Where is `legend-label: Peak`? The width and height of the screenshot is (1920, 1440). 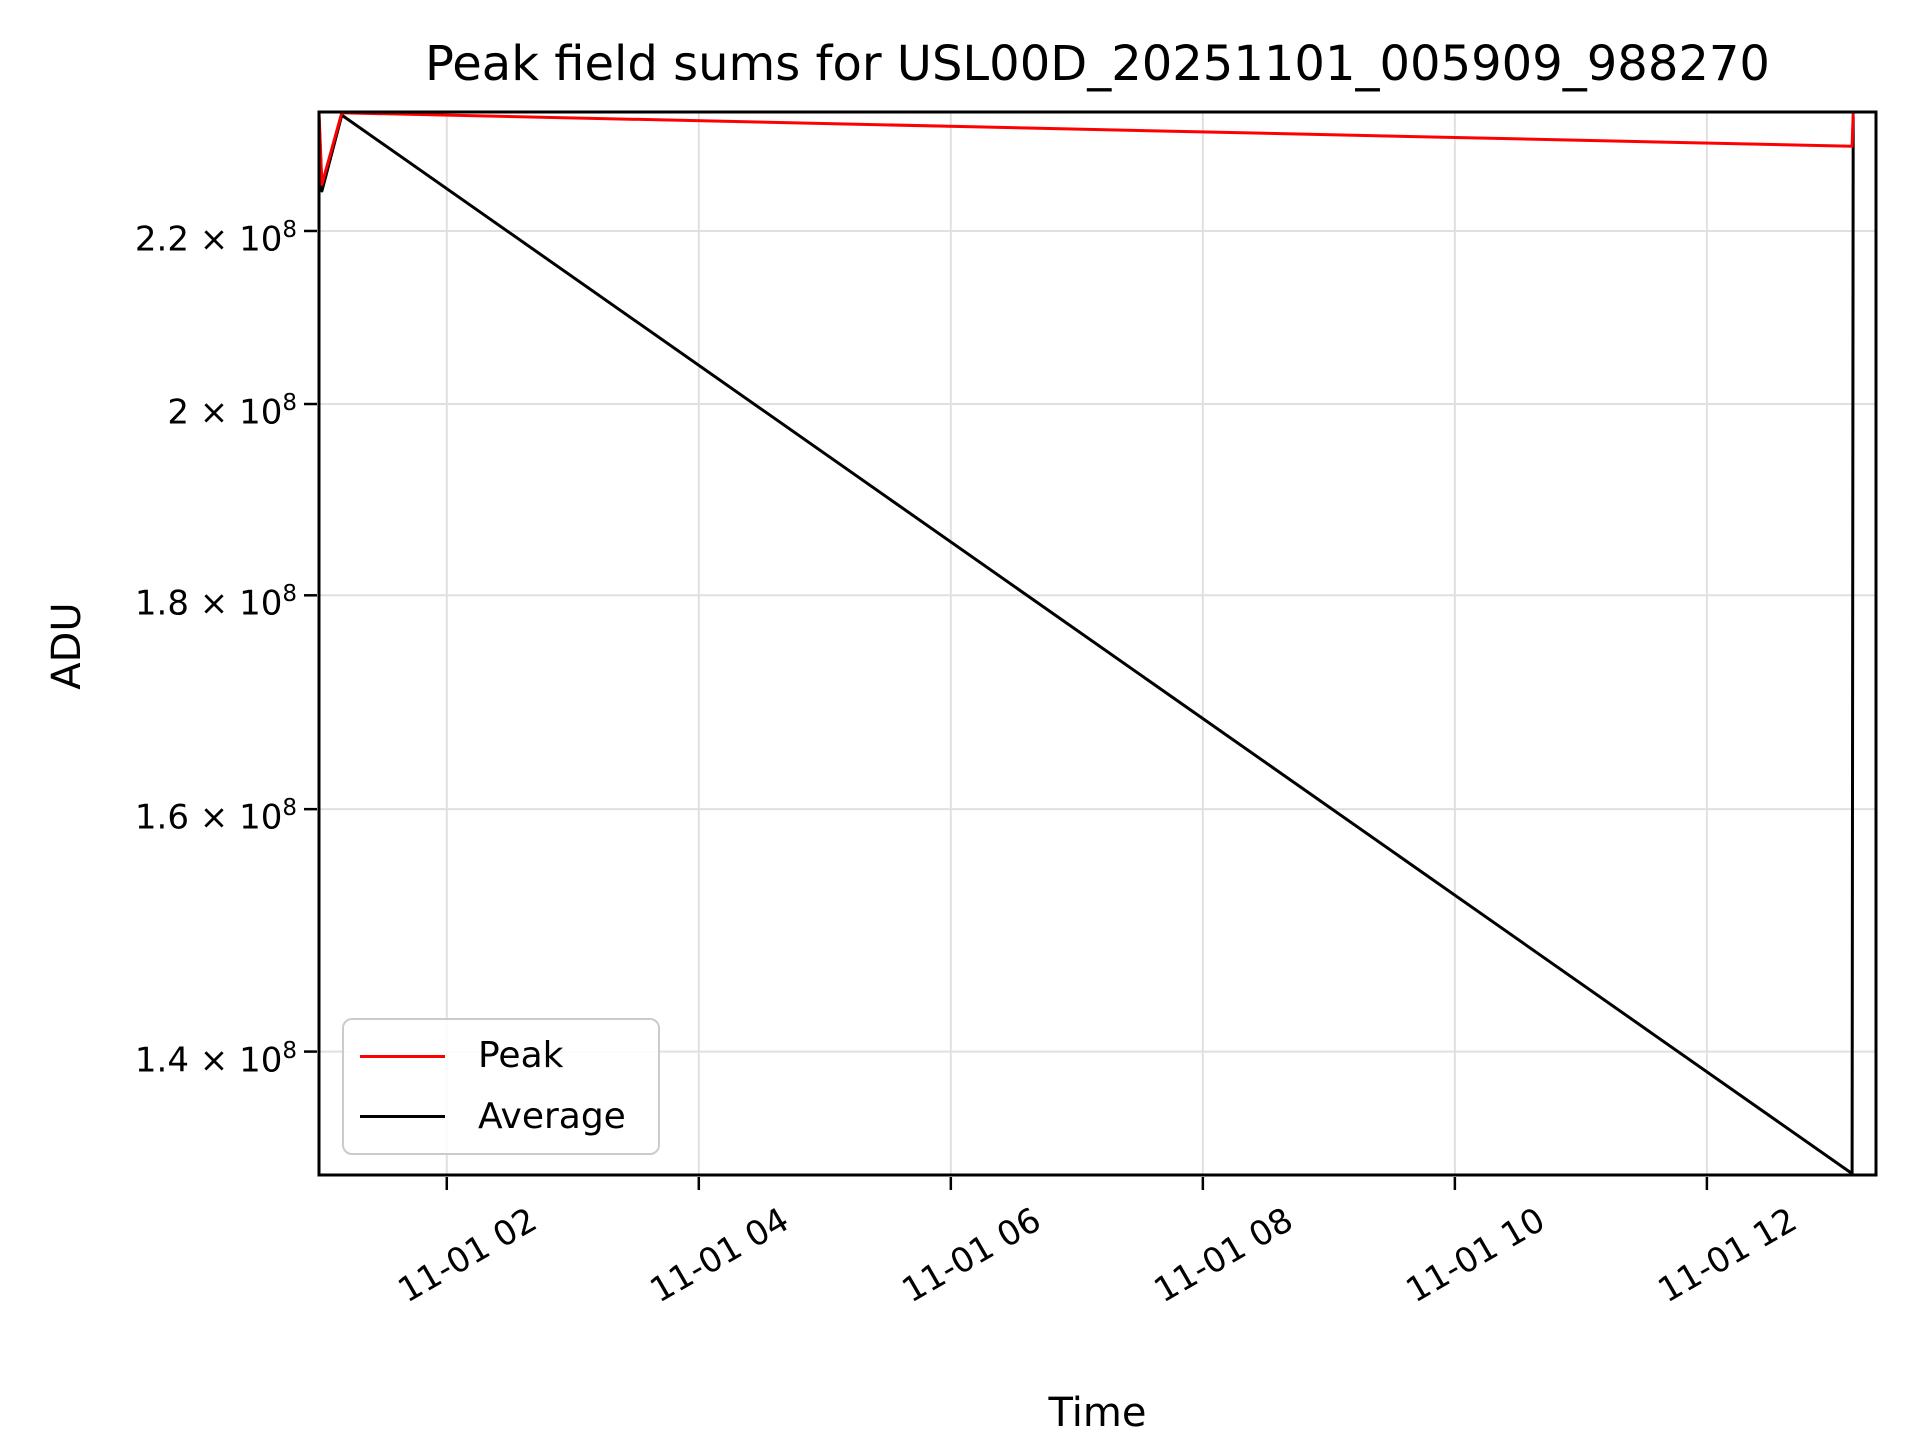
legend-label: Peak is located at coordinates (521, 1056).